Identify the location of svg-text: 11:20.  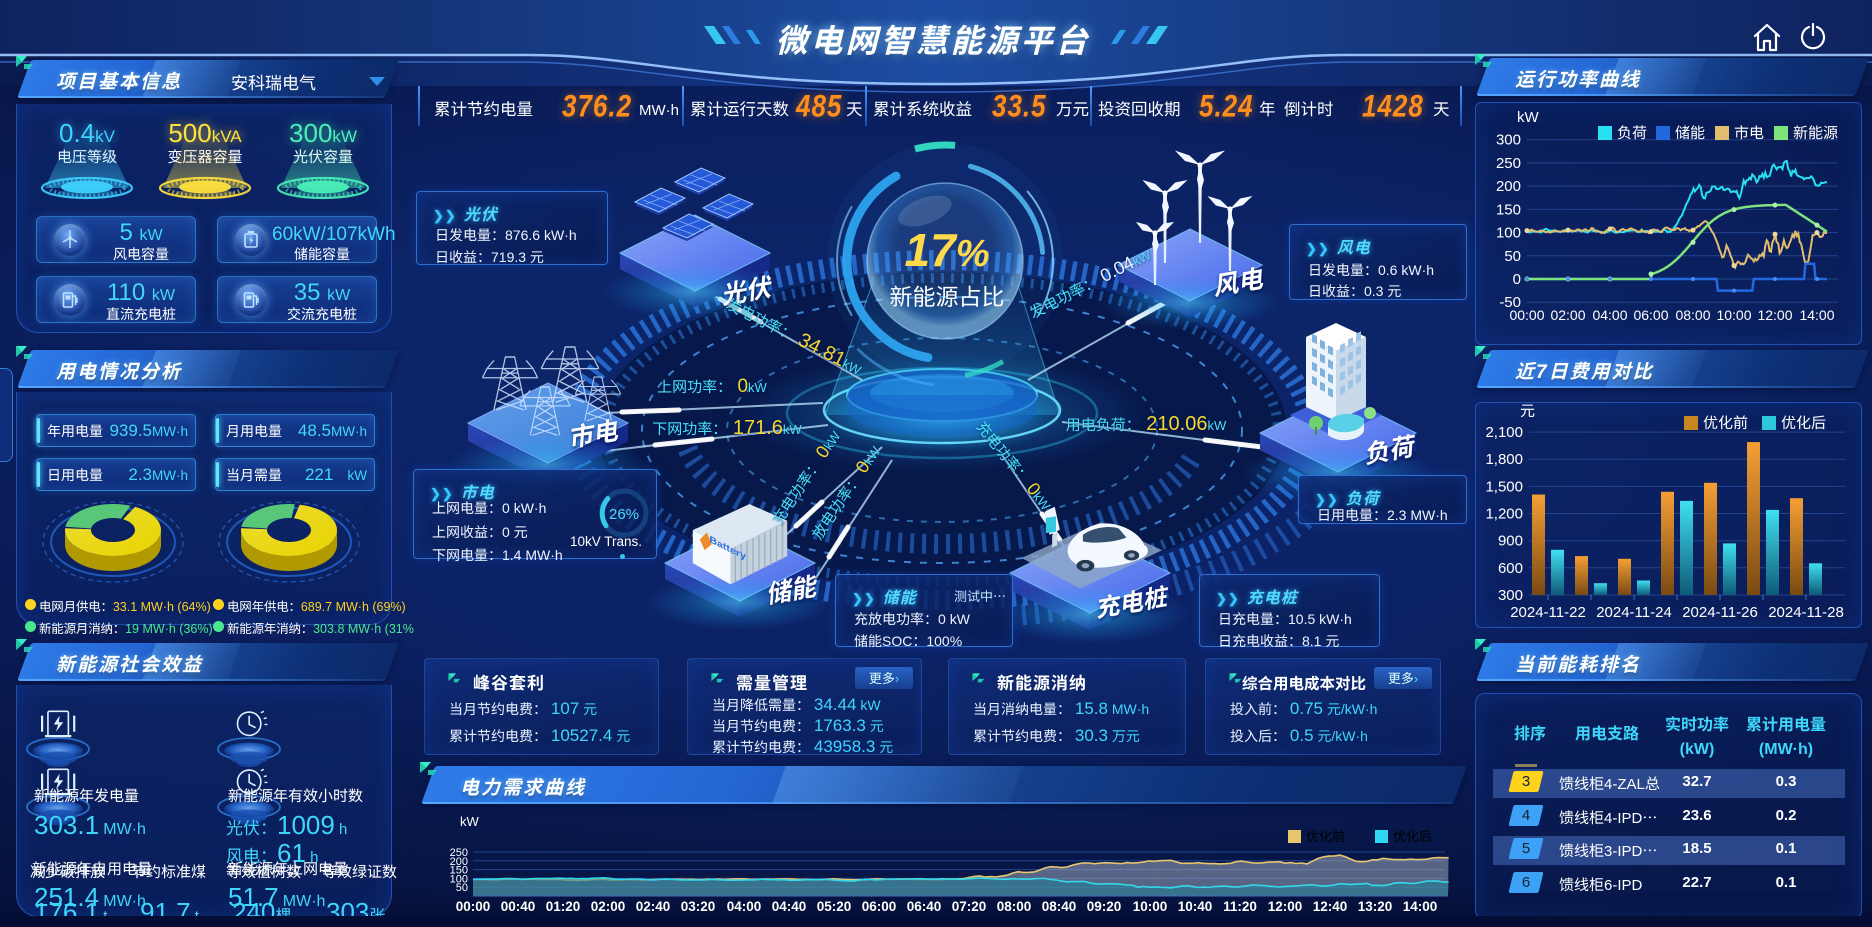
(1240, 906).